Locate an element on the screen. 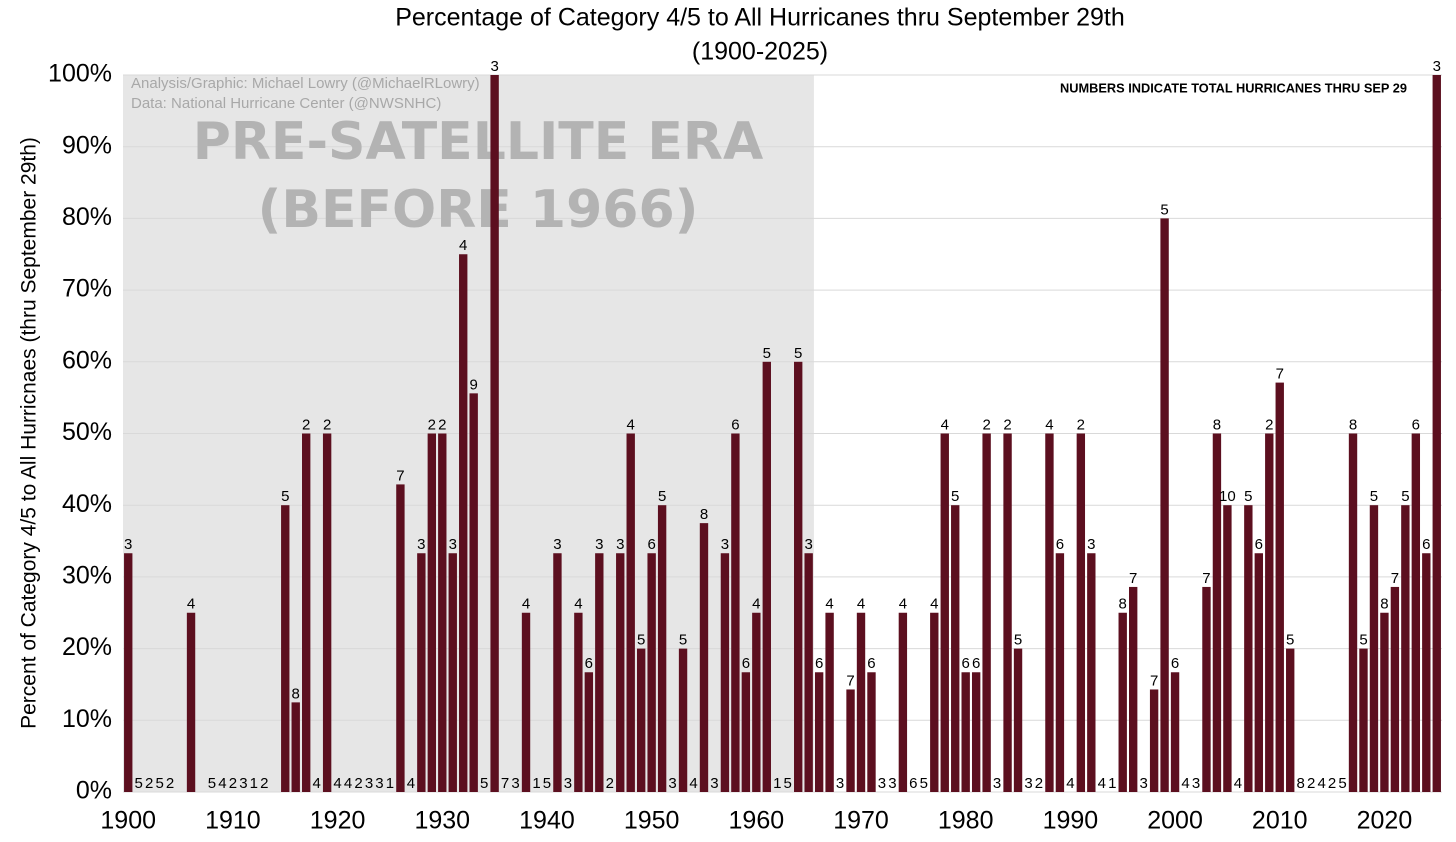 The image size is (1456, 842). x-tick-label: 1950 is located at coordinates (652, 821).